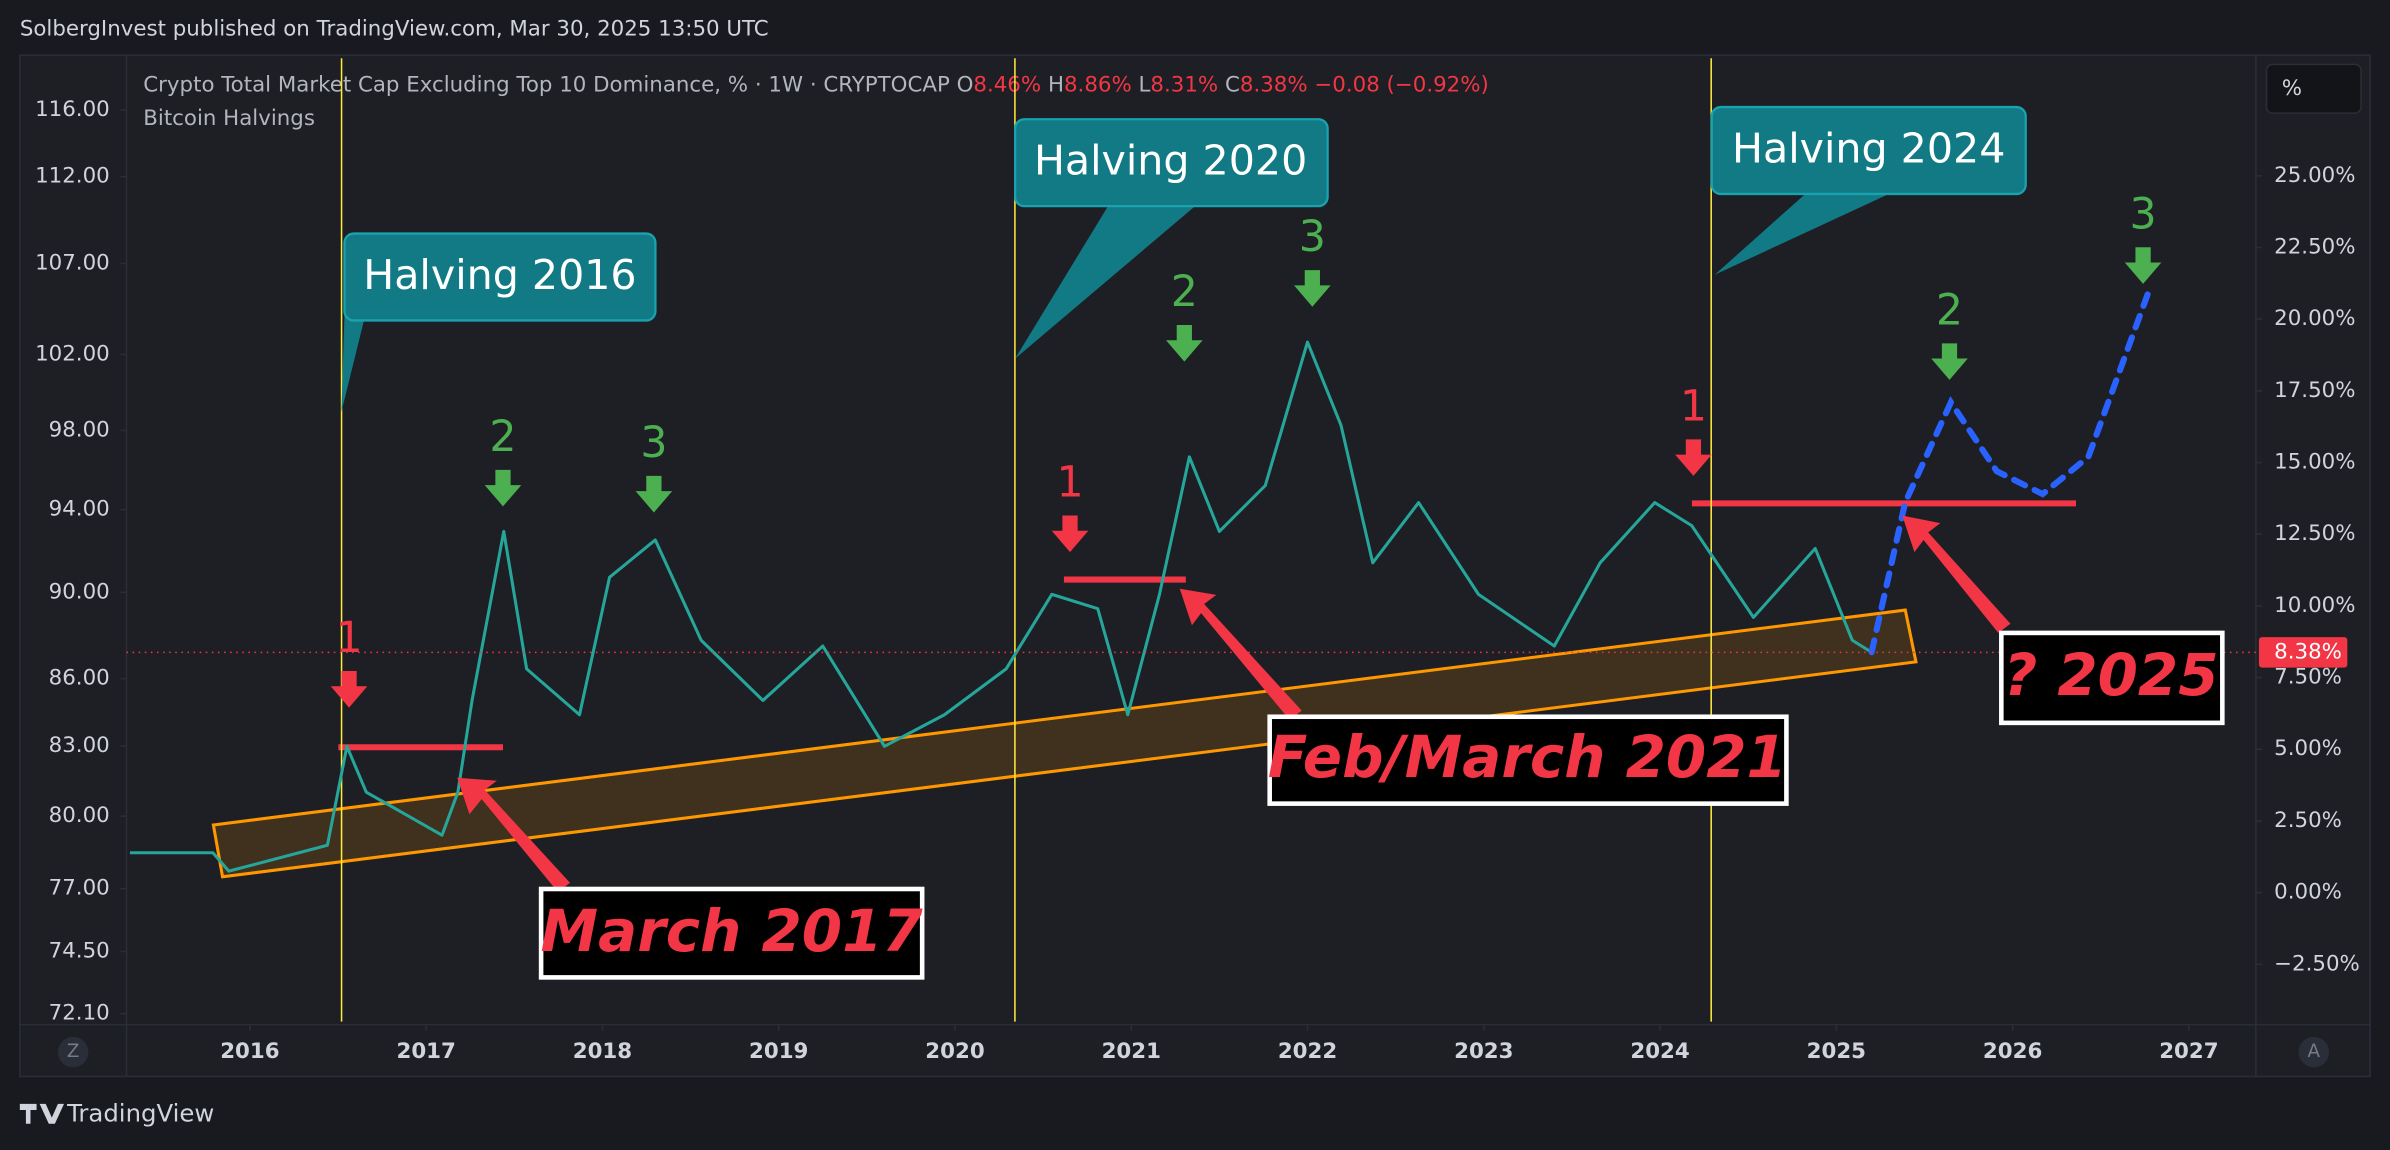 This screenshot has width=2390, height=1150. I want to click on y-tick-label: 112.00, so click(72, 176).